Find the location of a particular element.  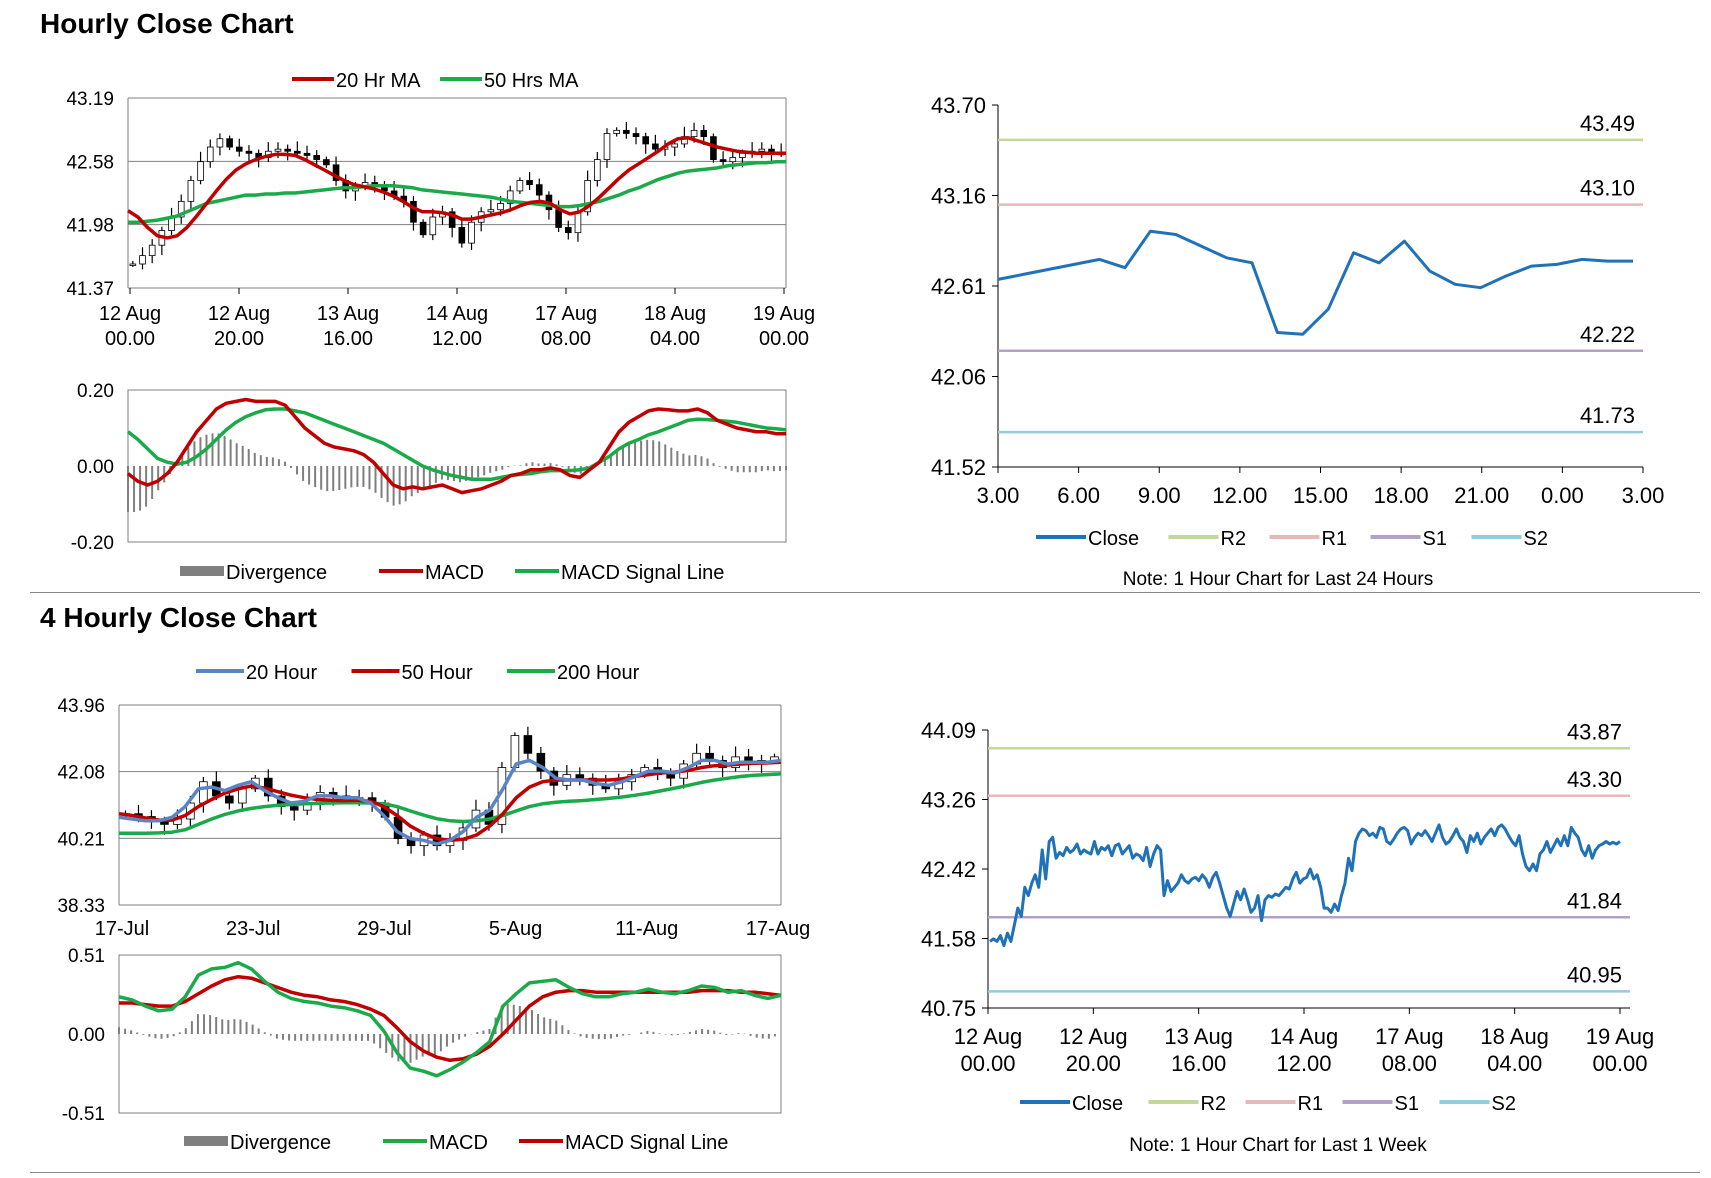

h4_macd-signal-line is located at coordinates (450, 1018).